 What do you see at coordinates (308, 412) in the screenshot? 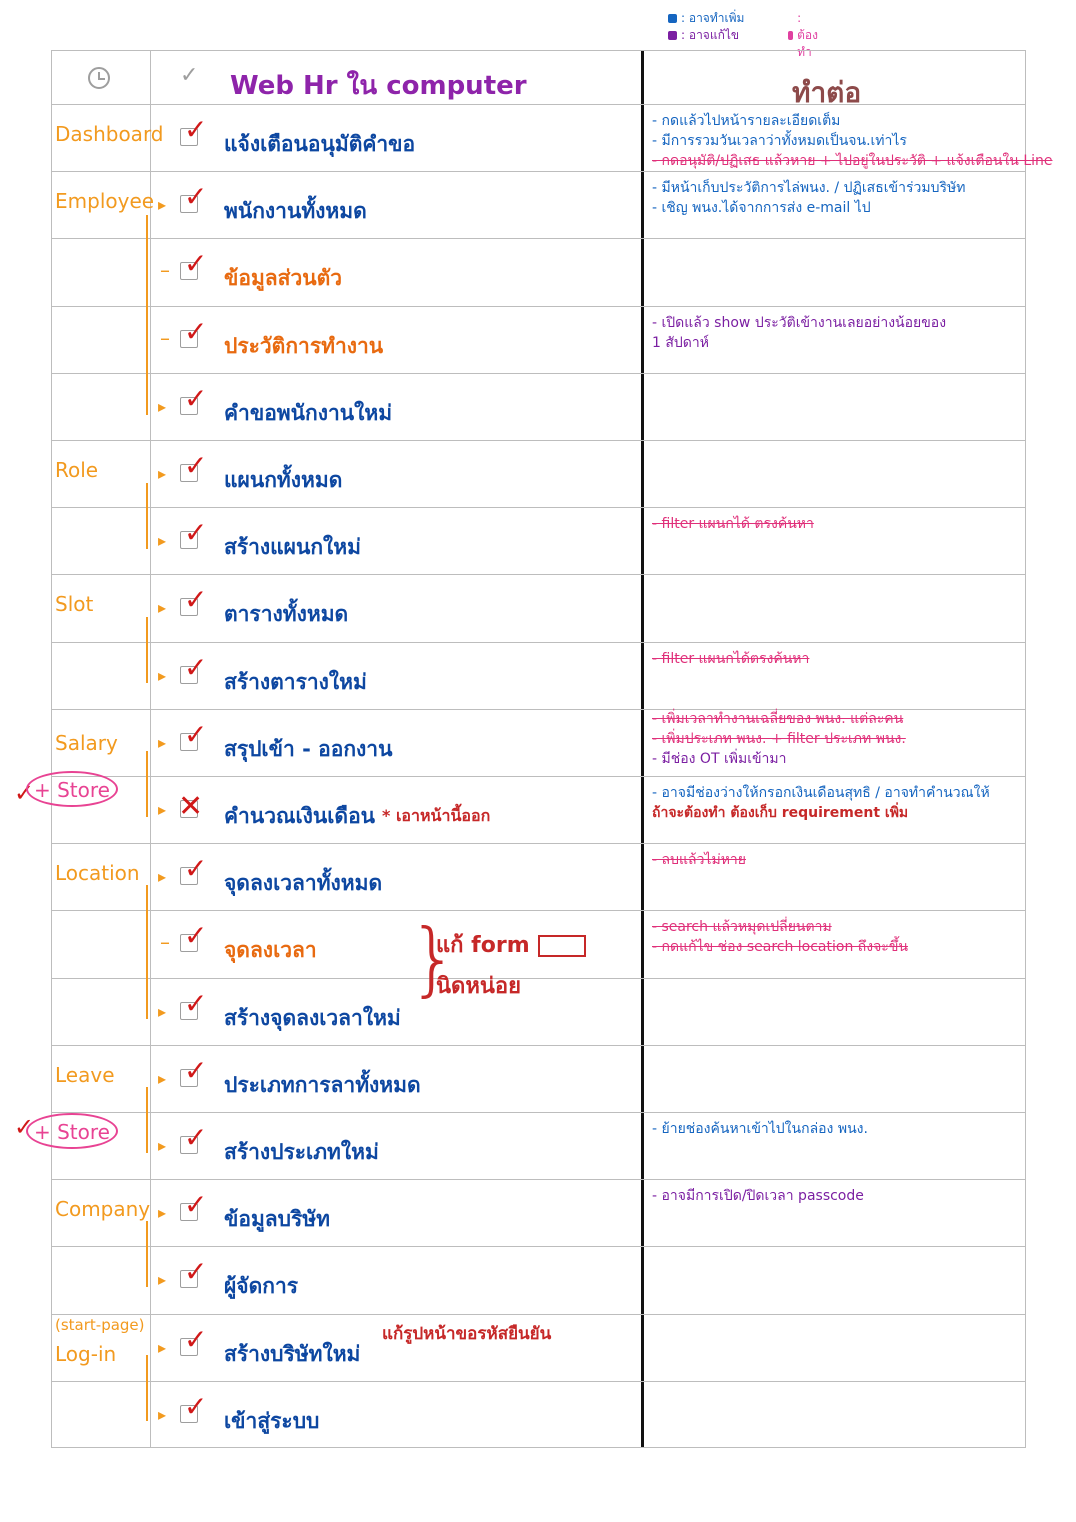
I see `task-label: คำขอพนักงานใหม่` at bounding box center [308, 412].